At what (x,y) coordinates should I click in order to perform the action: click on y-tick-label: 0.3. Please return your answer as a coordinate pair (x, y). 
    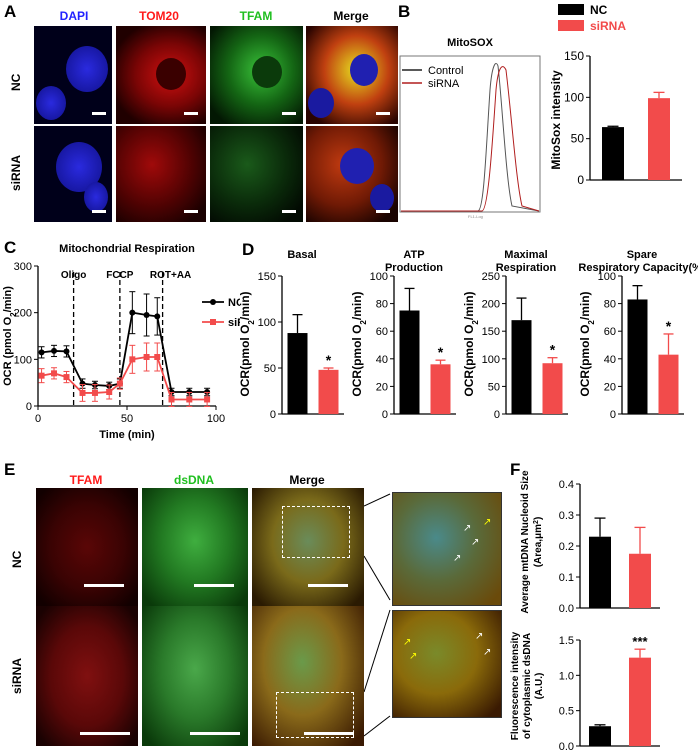
    Looking at the image, I should click on (566, 516).